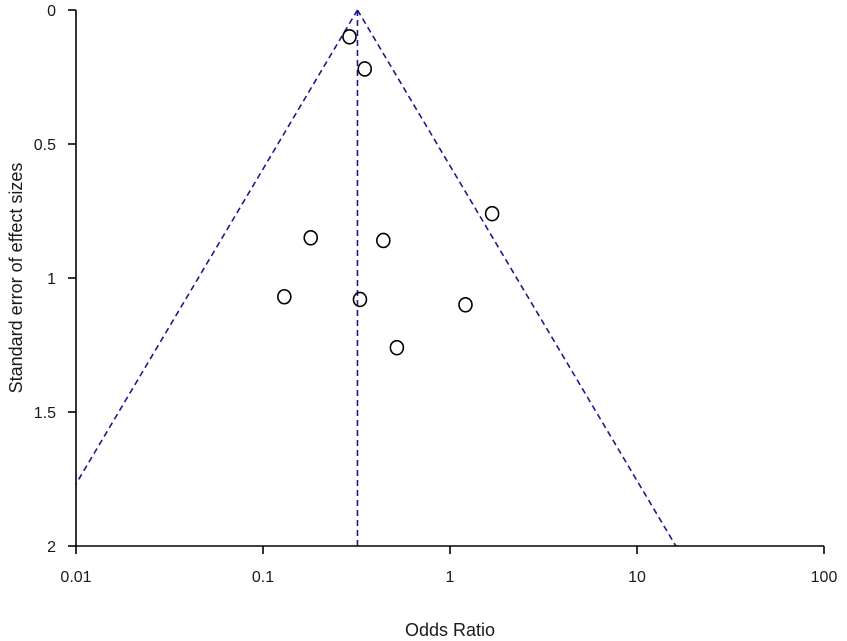  What do you see at coordinates (51, 547) in the screenshot?
I see `y-tick-label: 2` at bounding box center [51, 547].